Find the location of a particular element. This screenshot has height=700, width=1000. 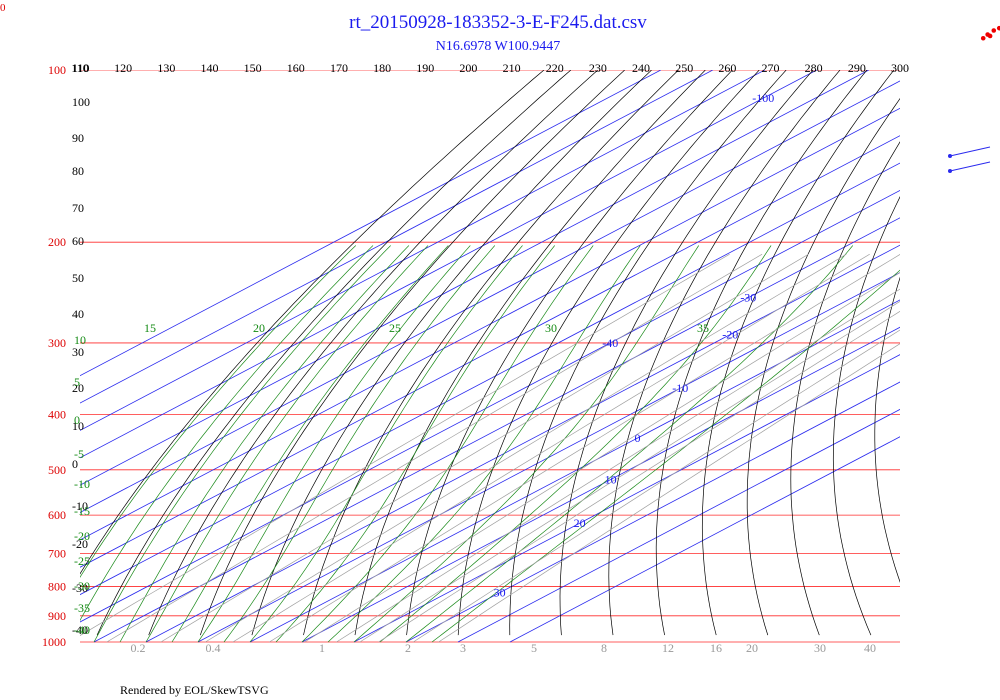

theta-side-label: 60 is located at coordinates (78, 241).